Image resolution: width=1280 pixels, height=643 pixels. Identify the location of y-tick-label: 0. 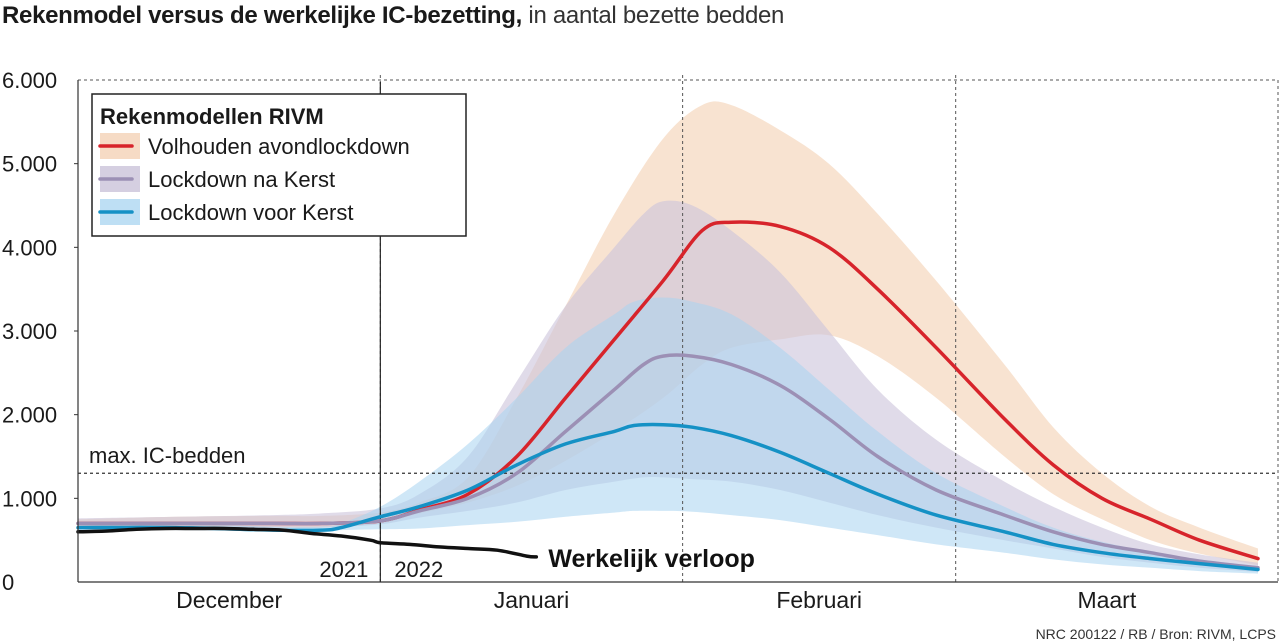
(8, 582).